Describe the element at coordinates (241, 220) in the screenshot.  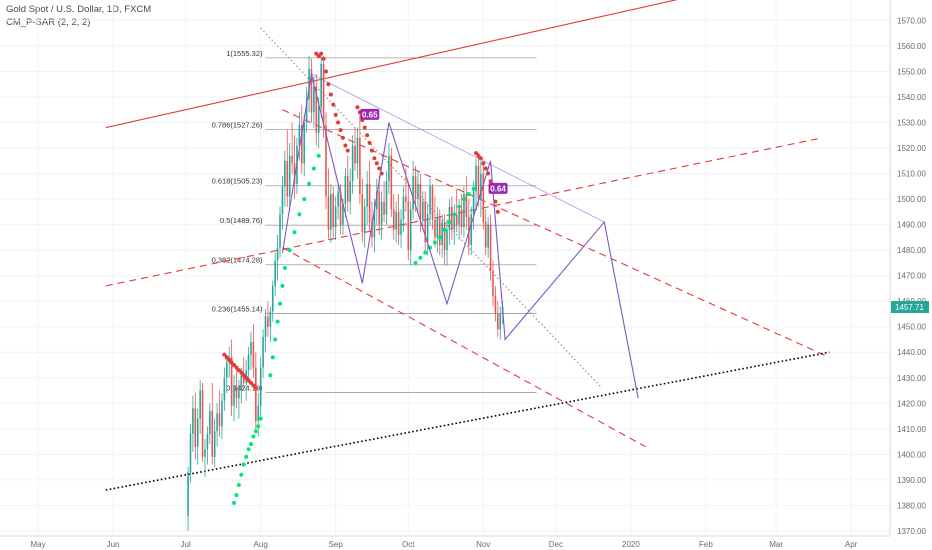
I see `fib-level-label: 0.5(1489.76)` at that location.